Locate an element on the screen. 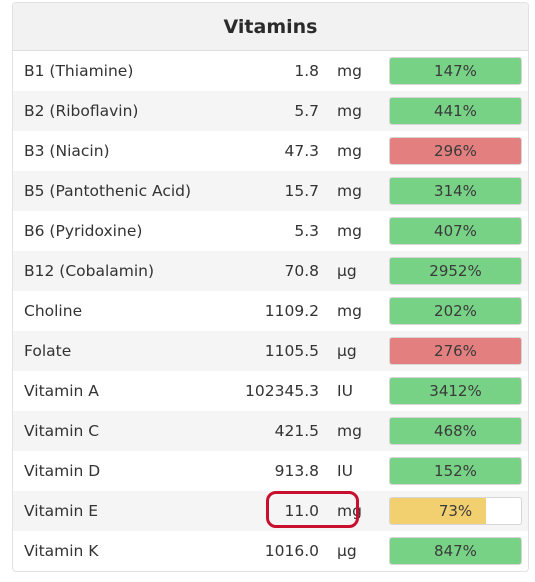  nutrient-name: Vitamin D is located at coordinates (62, 471).